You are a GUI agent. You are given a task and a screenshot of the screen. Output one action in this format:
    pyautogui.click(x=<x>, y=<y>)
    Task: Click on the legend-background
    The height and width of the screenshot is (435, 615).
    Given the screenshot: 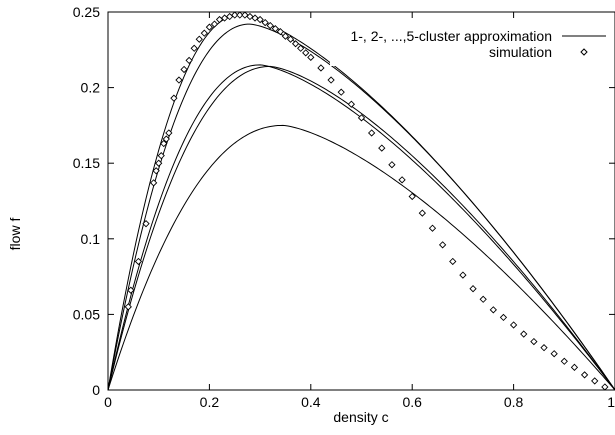 What is the action you would take?
    pyautogui.click(x=471, y=44)
    